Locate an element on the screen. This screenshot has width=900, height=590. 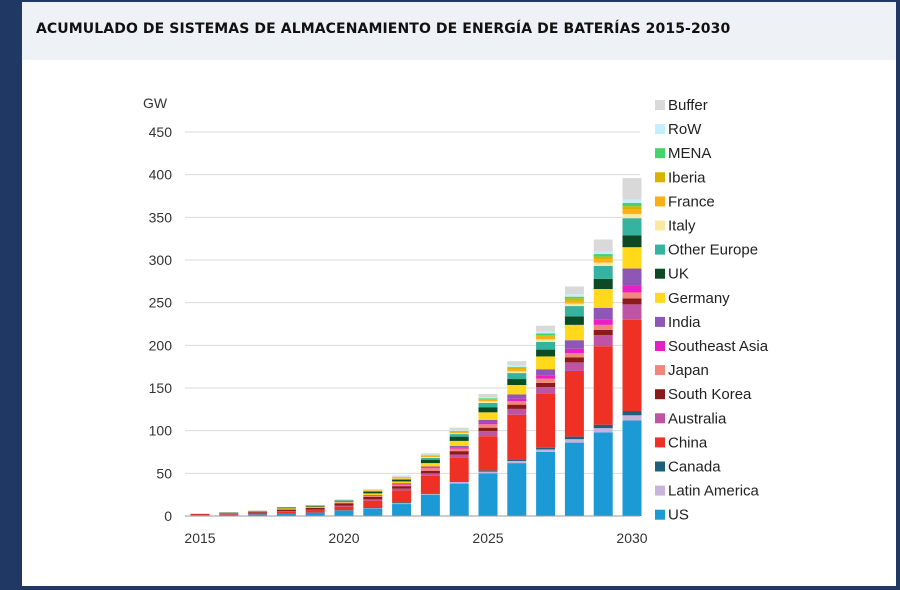
bar-segment-australia-2018 is located at coordinates (286, 511).